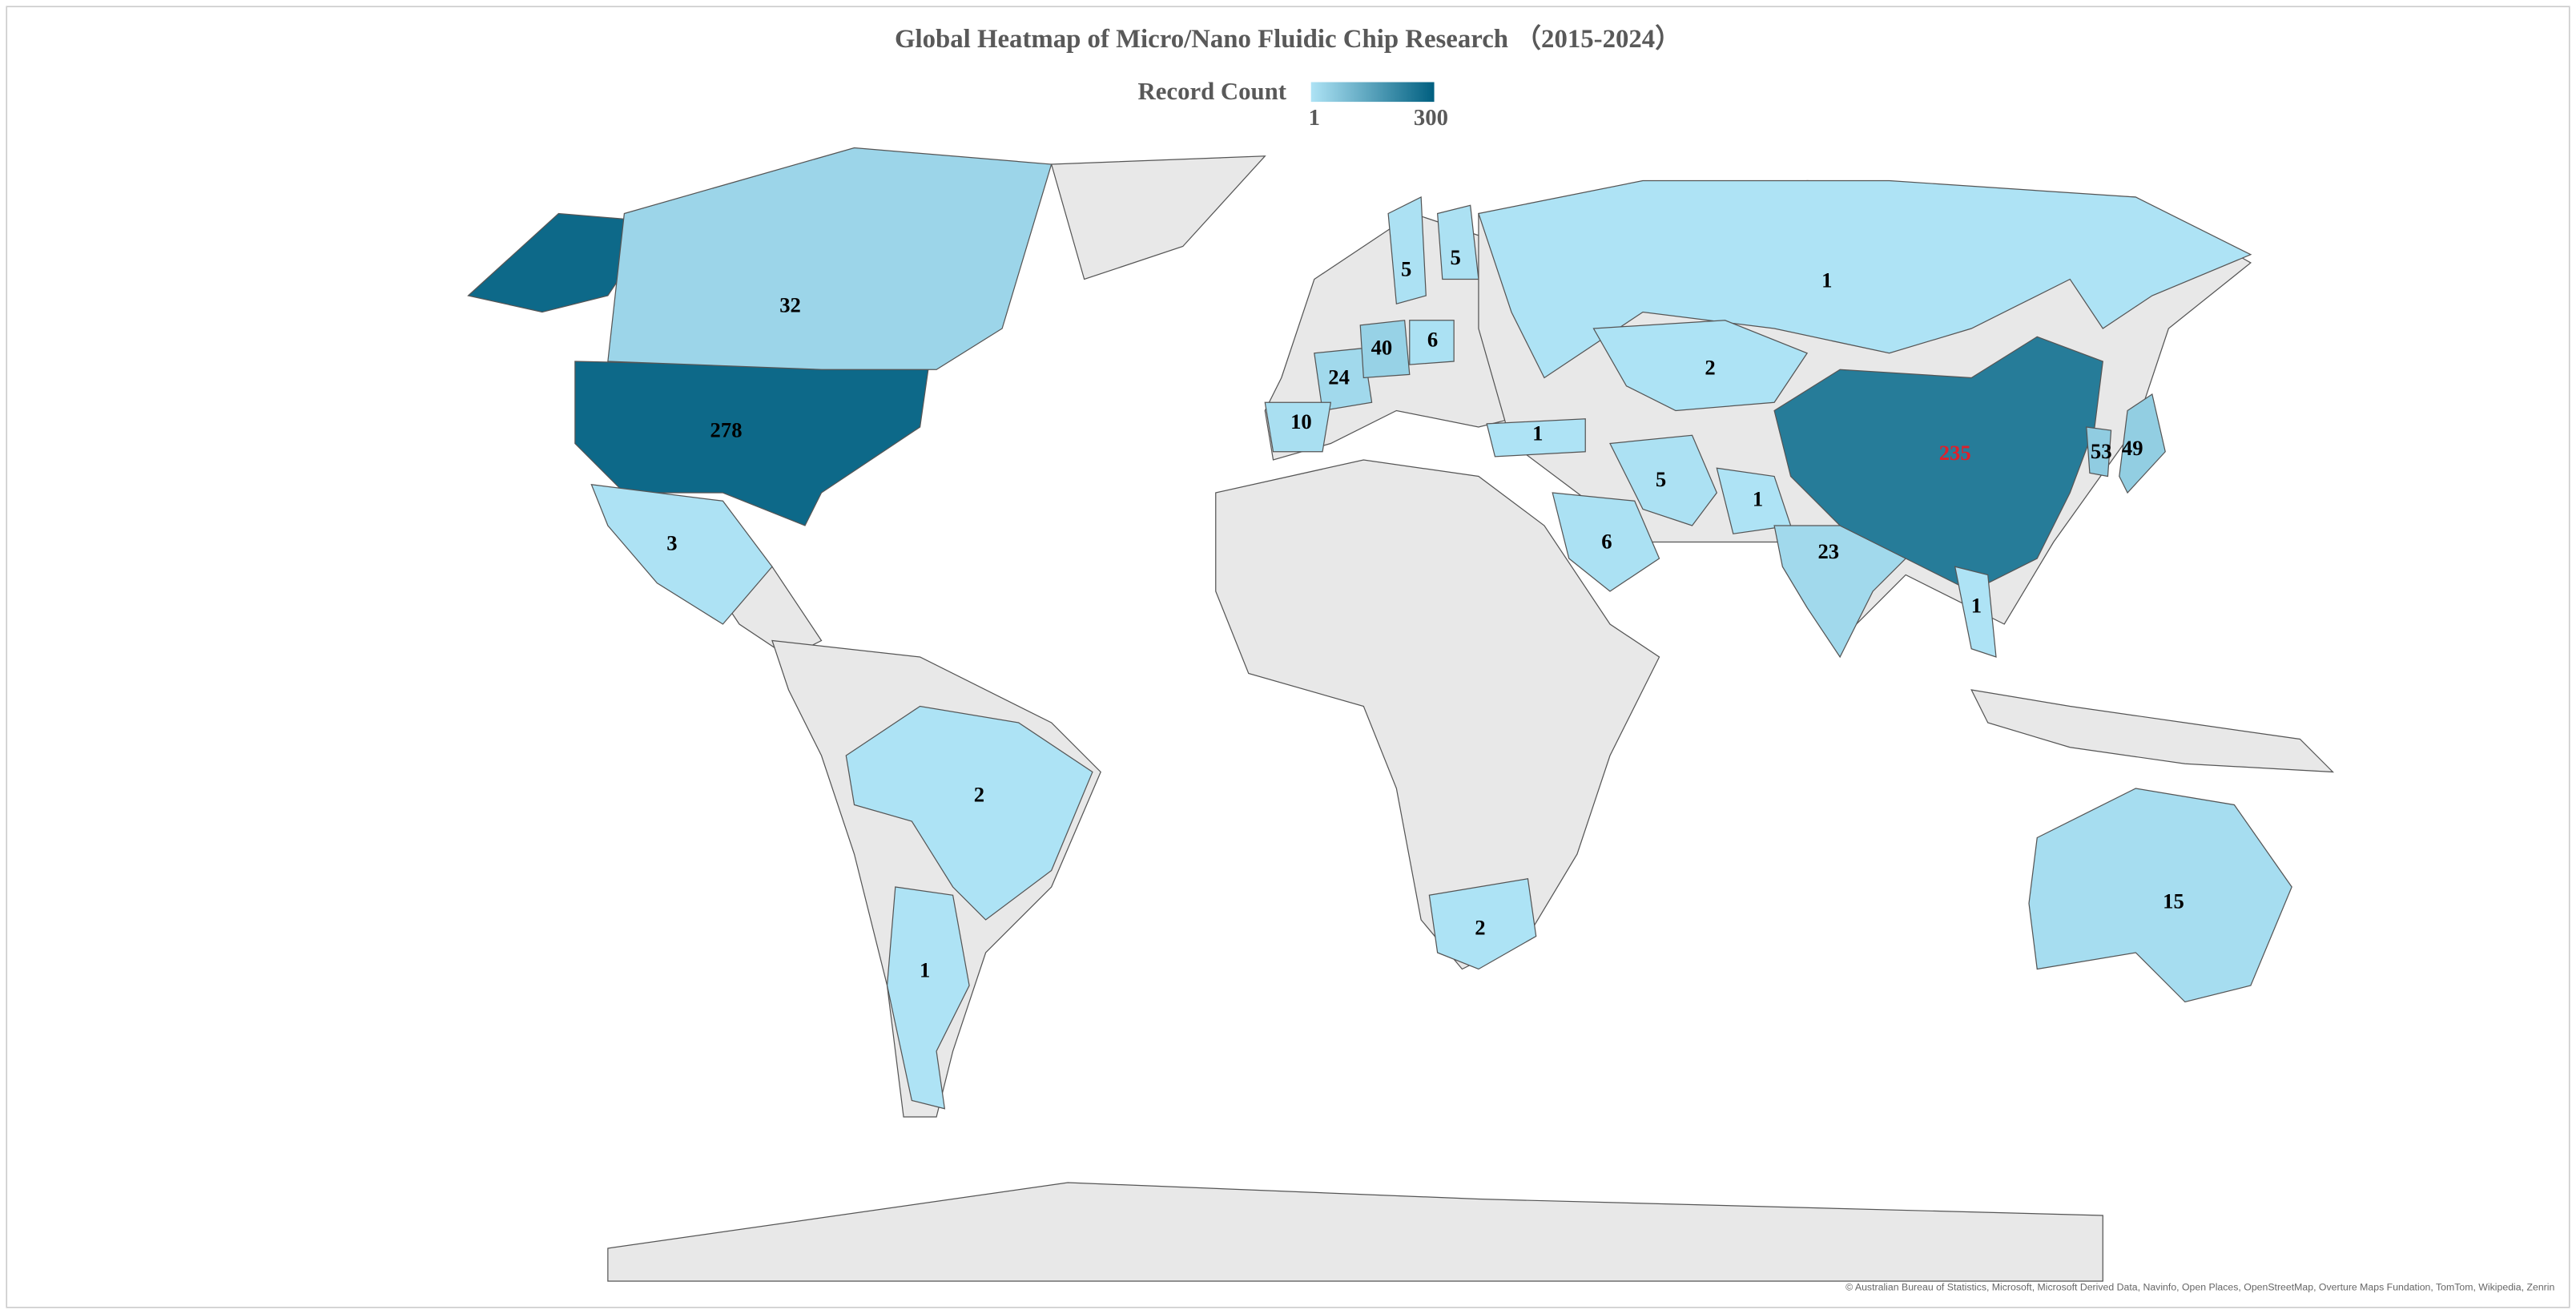 The height and width of the screenshot is (1314, 2576). What do you see at coordinates (1355, 1232) in the screenshot?
I see `antarctica` at bounding box center [1355, 1232].